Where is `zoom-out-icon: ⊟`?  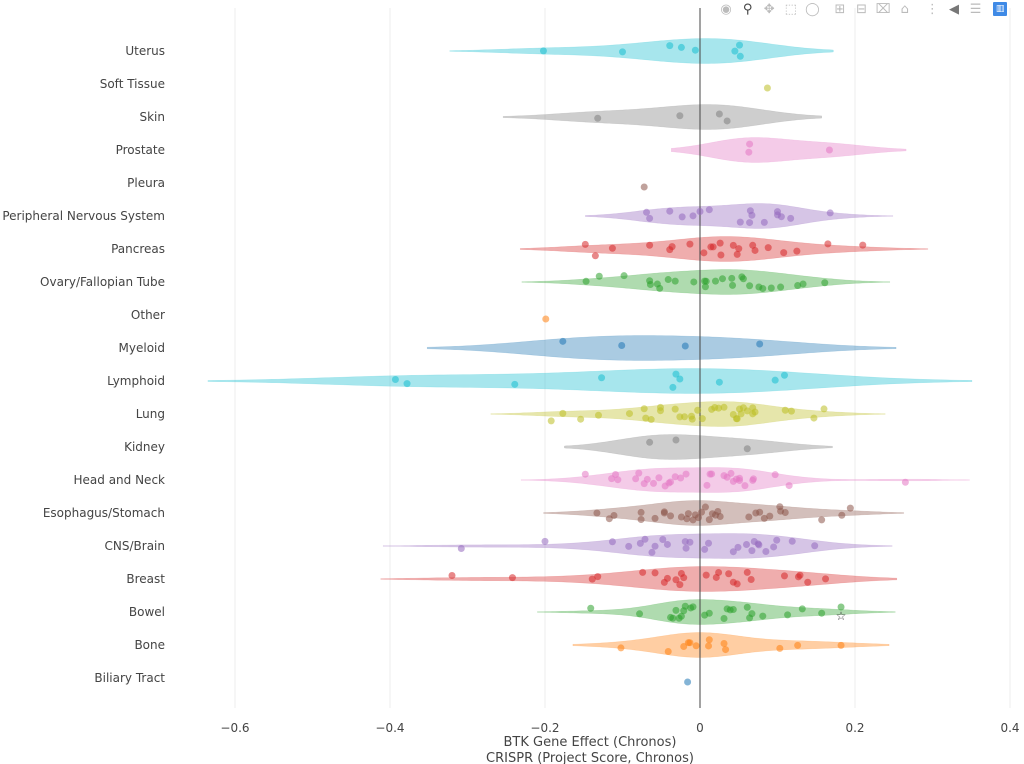 zoom-out-icon: ⊟ is located at coordinates (862, 9).